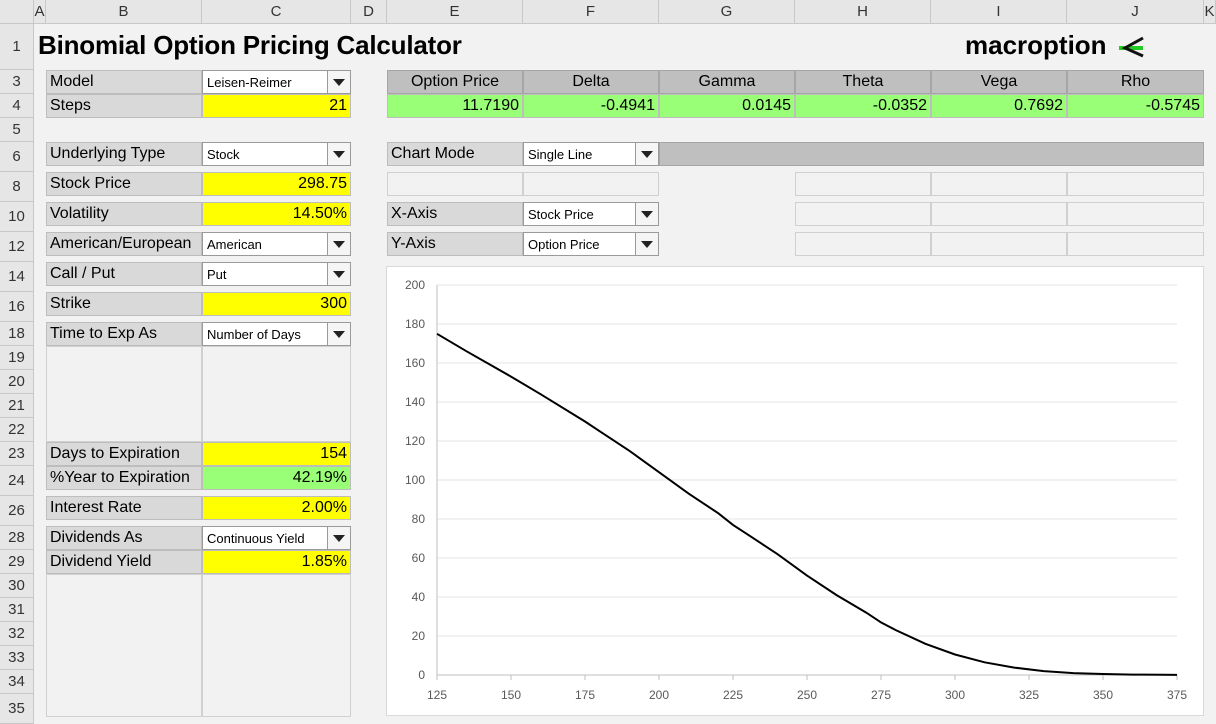 The image size is (1216, 724). Describe the element at coordinates (863, 244) in the screenshot. I see `empty-cell-h12` at that location.